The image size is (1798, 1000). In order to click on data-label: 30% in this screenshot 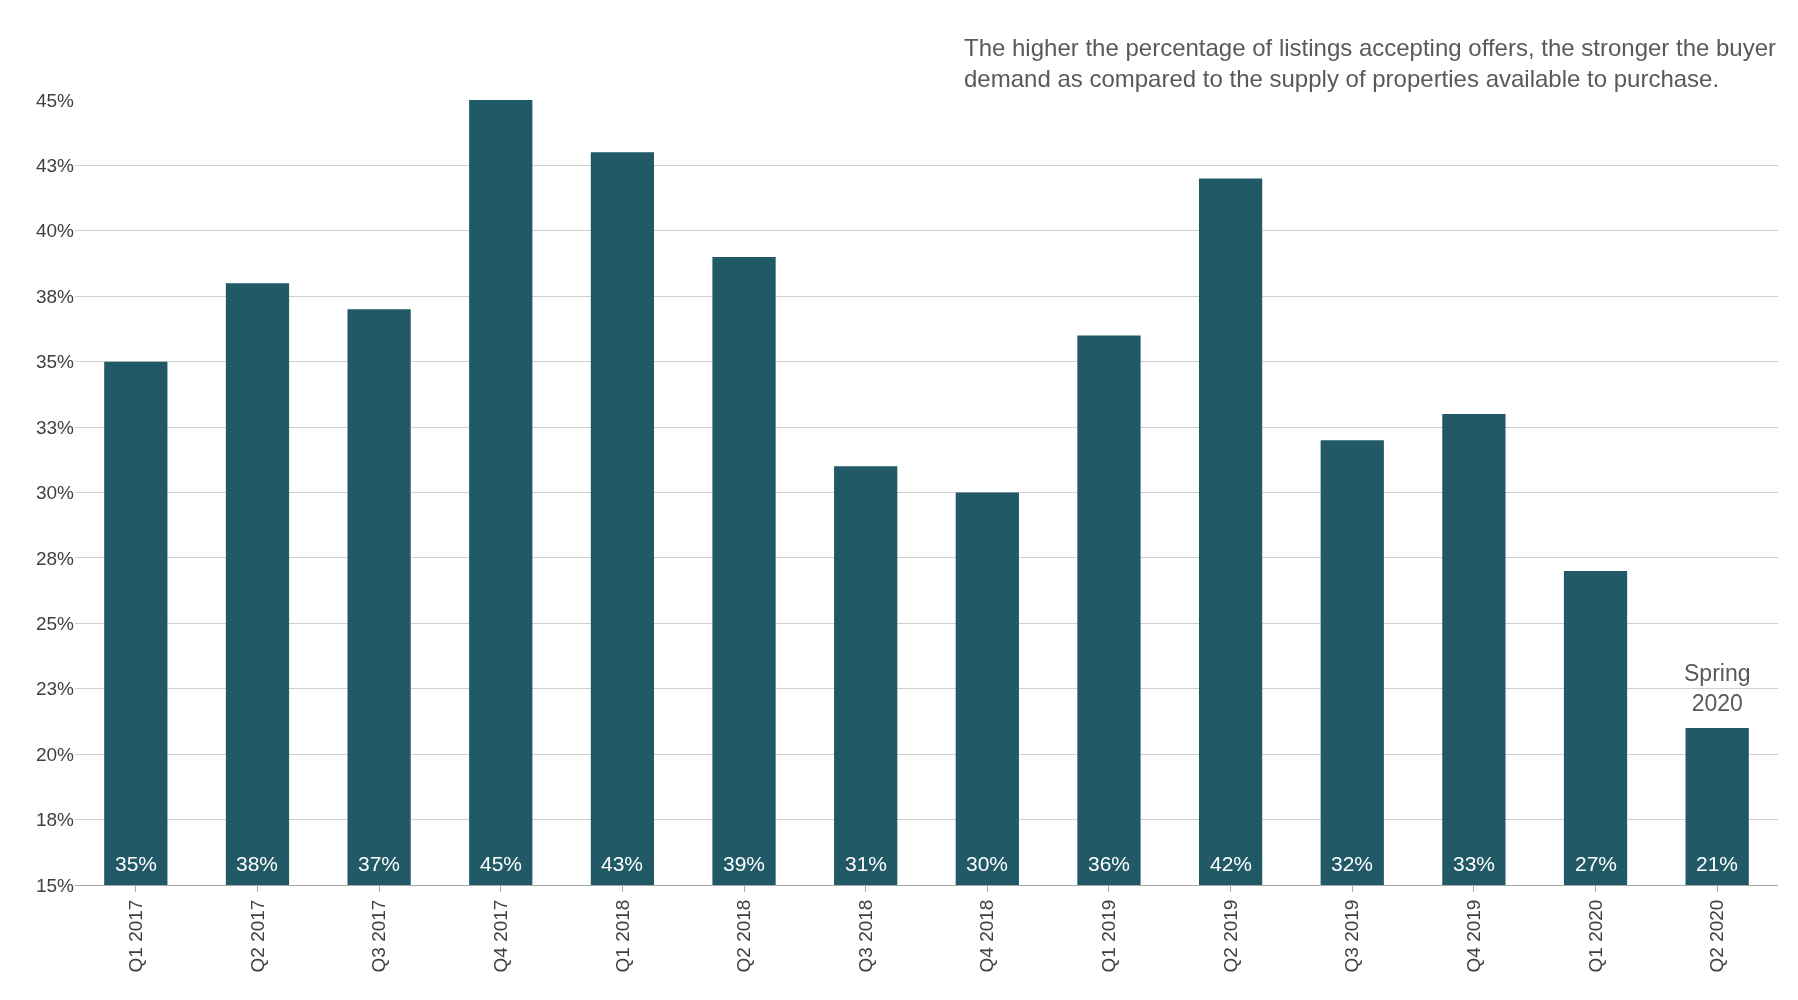, I will do `click(987, 863)`.